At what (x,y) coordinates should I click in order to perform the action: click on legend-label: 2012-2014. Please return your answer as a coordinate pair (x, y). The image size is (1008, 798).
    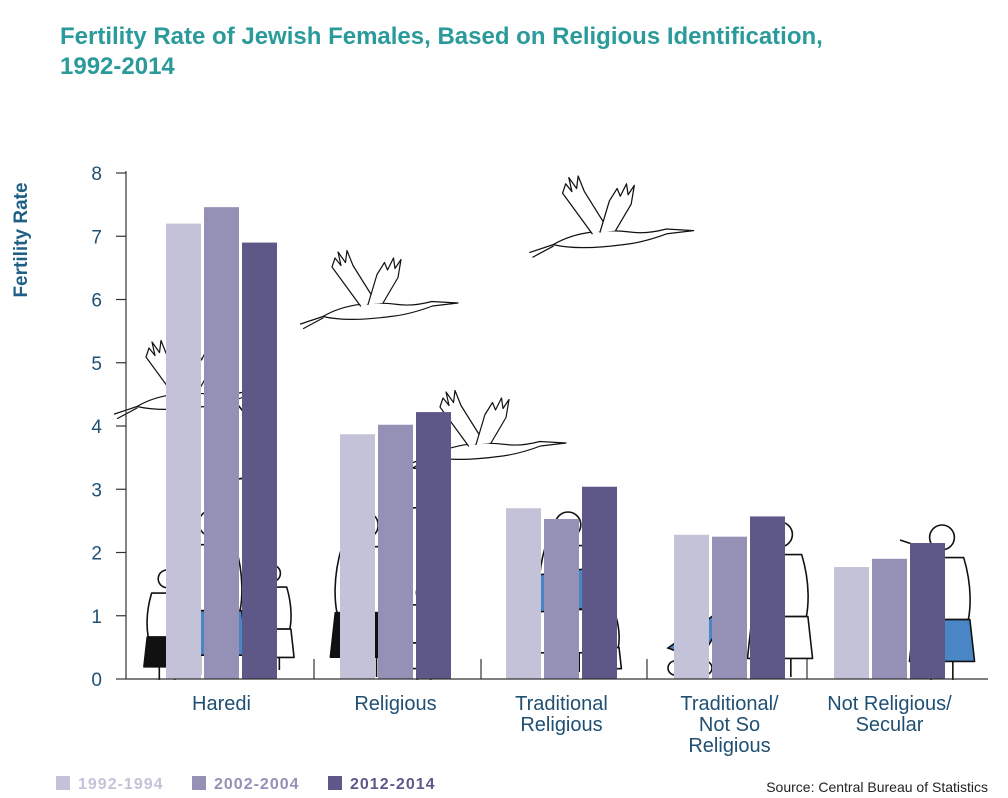
    Looking at the image, I should click on (393, 784).